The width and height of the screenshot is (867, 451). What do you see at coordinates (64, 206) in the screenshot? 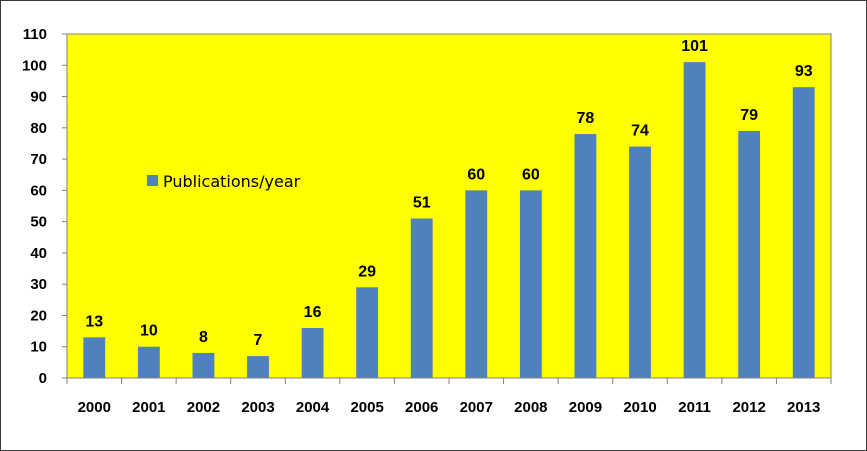
I see `y-axis-tick-marks` at bounding box center [64, 206].